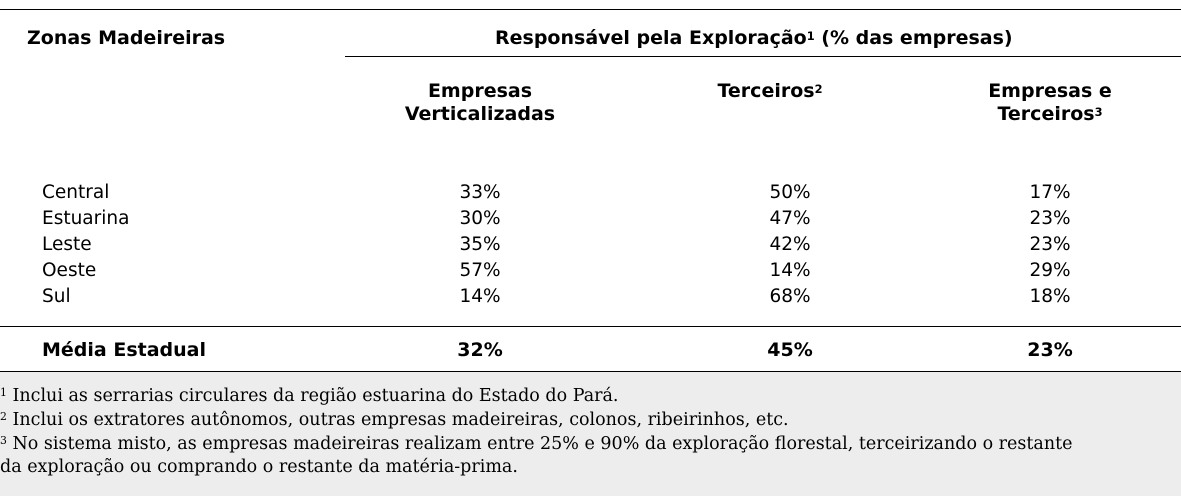 The width and height of the screenshot is (1181, 496). Describe the element at coordinates (126, 38) in the screenshot. I see `row-label-header: Zonas Madeireiras` at that location.